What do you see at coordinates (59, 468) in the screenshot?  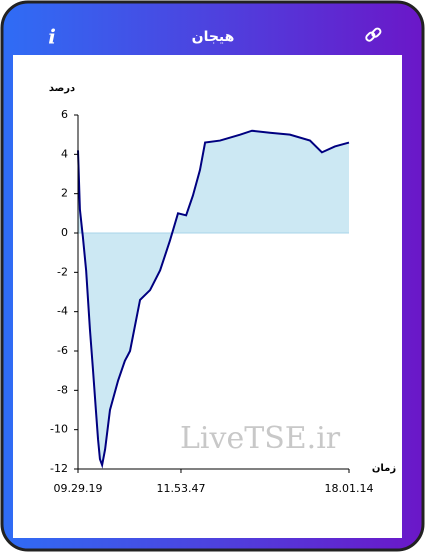 I see `y-tick-label: -12` at bounding box center [59, 468].